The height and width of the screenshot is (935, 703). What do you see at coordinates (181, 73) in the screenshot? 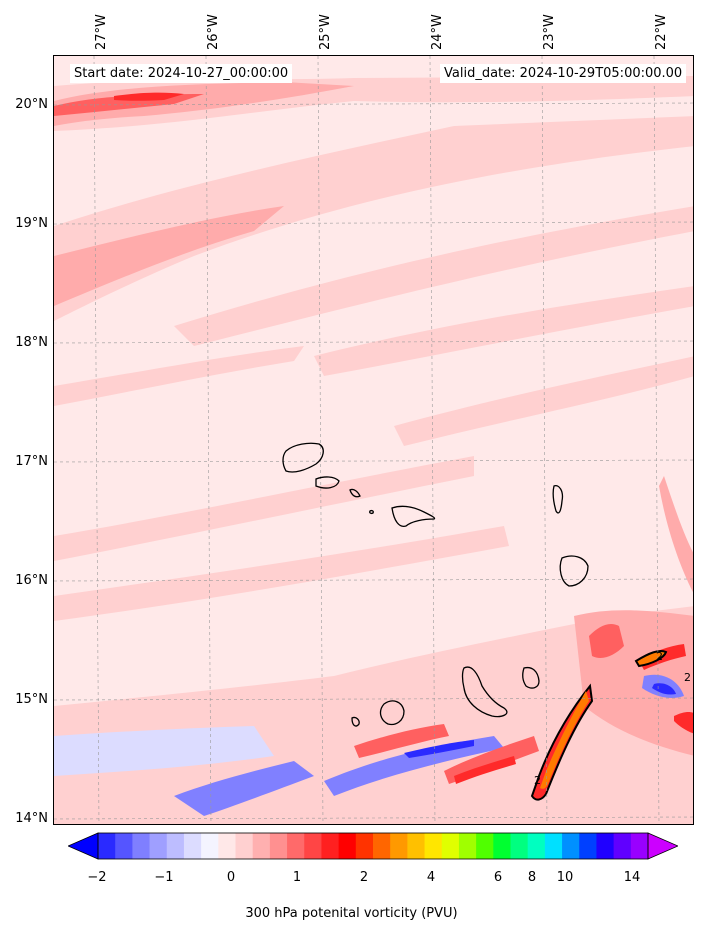
I see `start-date-label: Start date: 2024-10-27_00:00:00` at bounding box center [181, 73].